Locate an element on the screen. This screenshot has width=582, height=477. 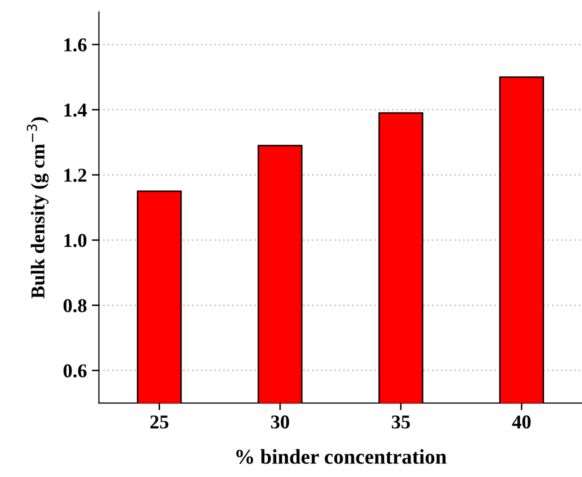
y-tick-label: 0.8 is located at coordinates (75, 305).